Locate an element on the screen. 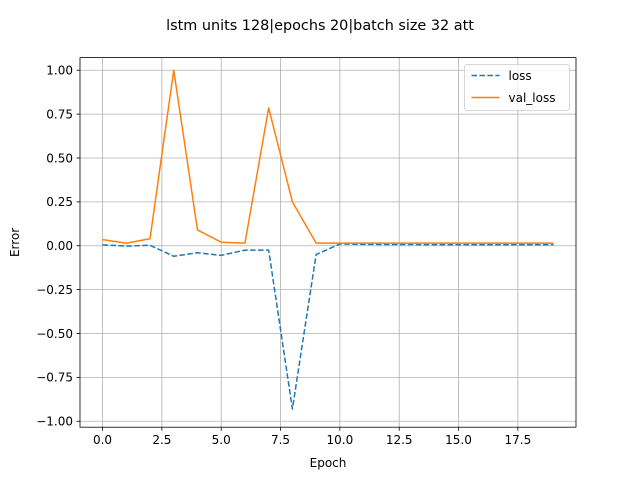  y-tick-label: 0.00 is located at coordinates (59, 246).